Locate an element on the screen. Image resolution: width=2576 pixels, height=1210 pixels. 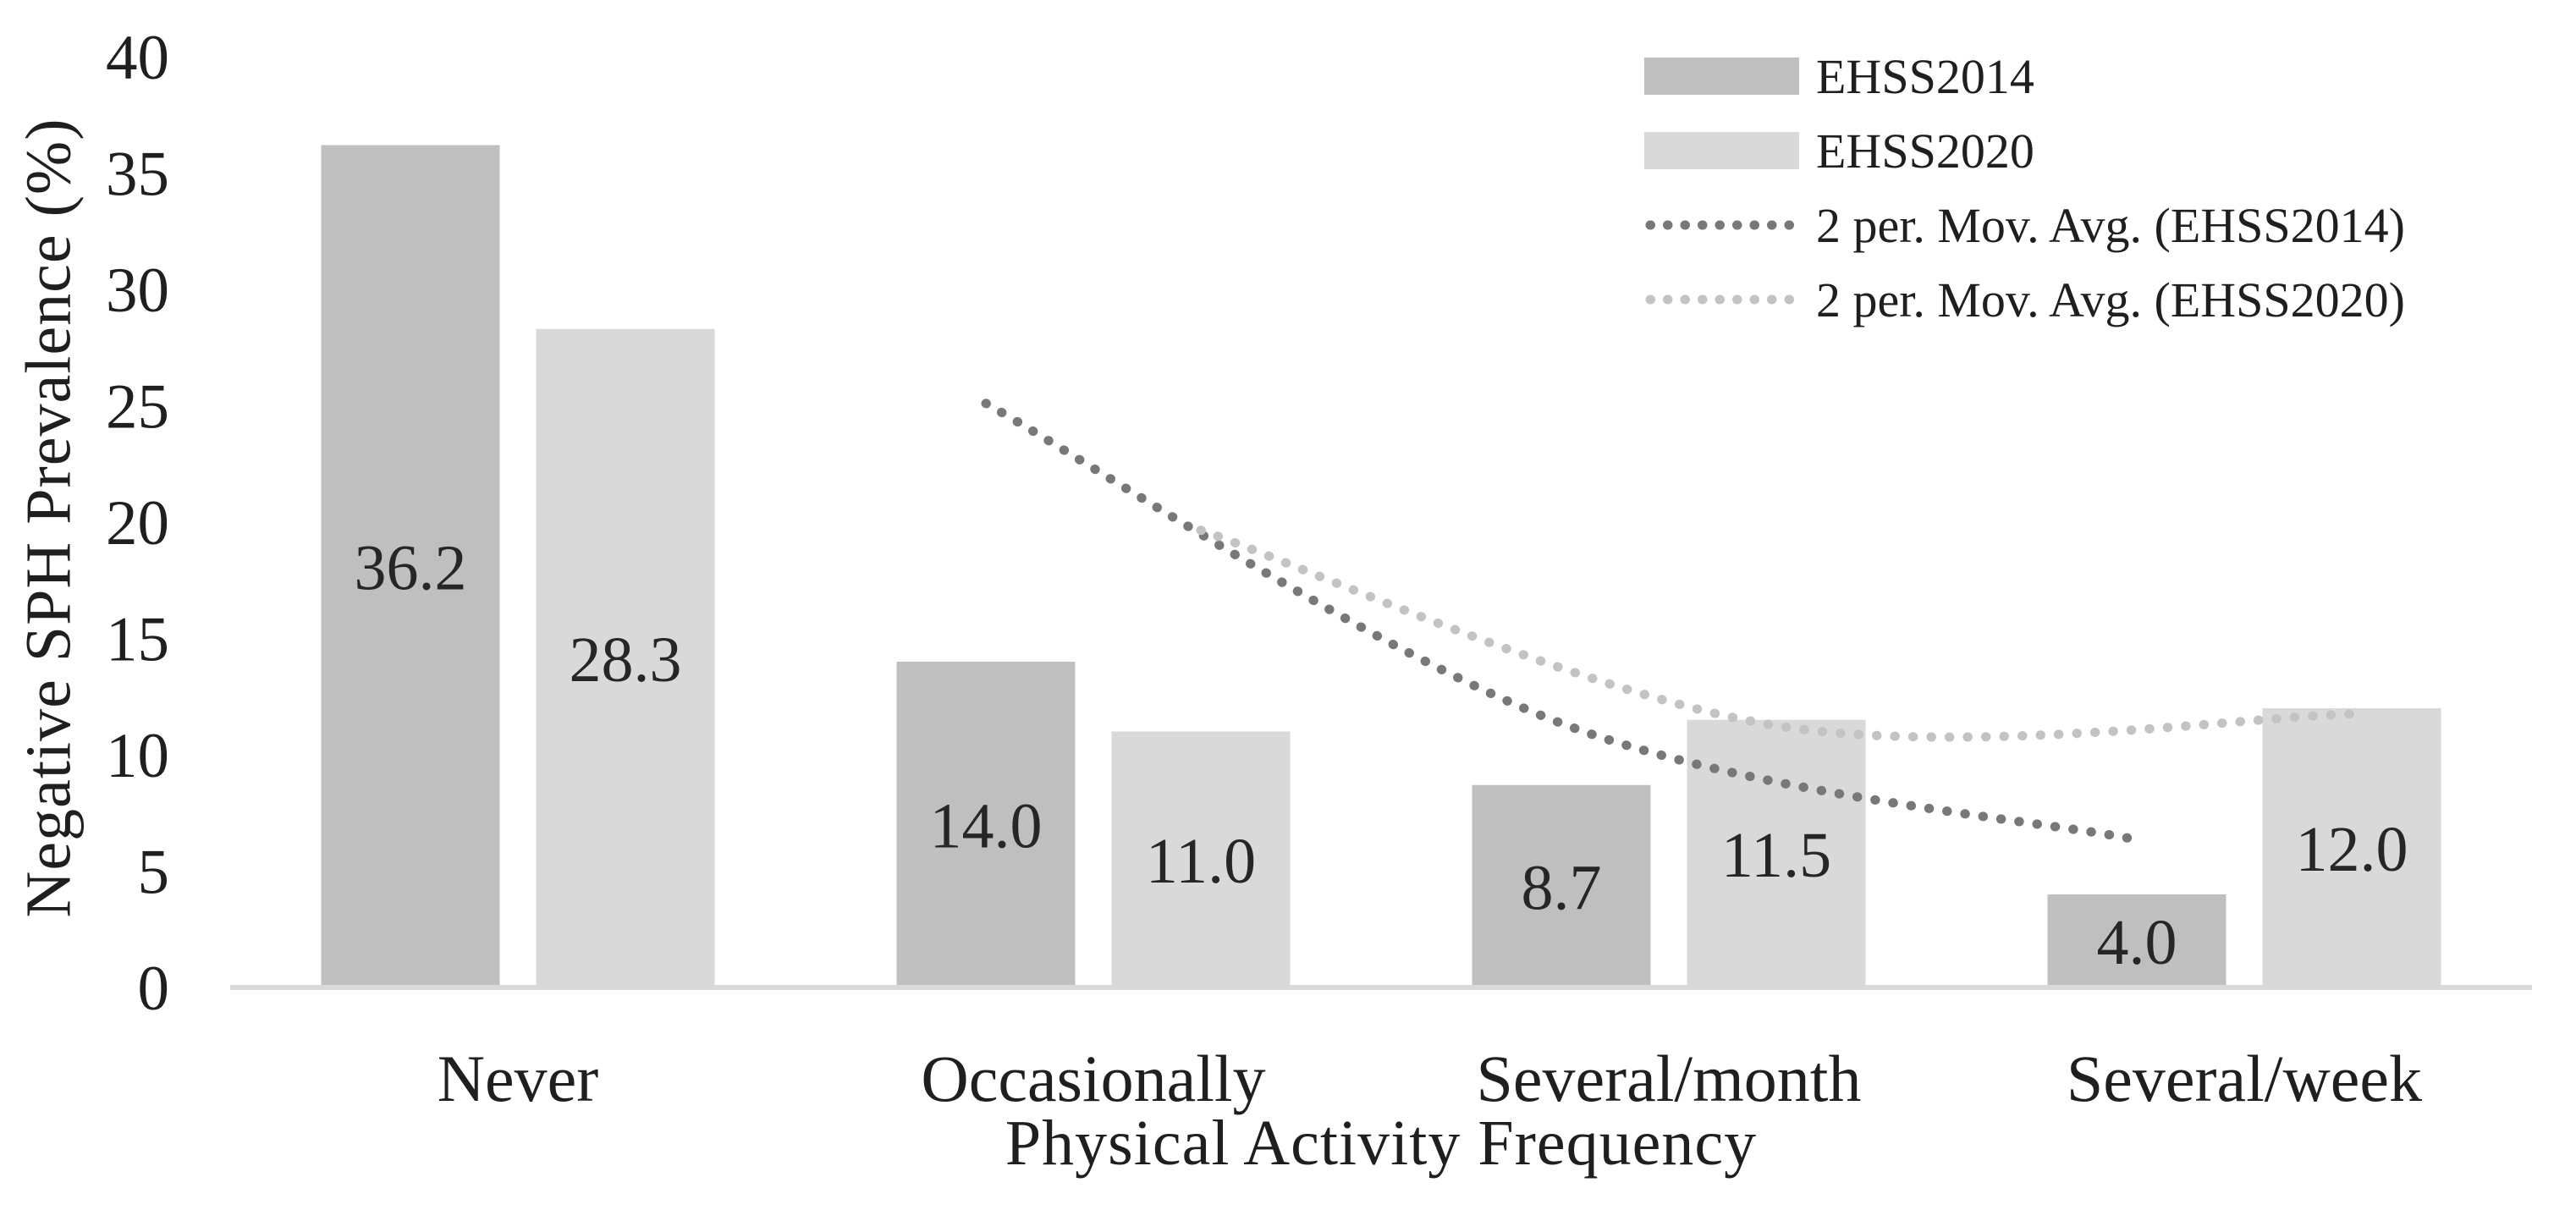
bar-ehss2014-occasionally is located at coordinates (986, 825).